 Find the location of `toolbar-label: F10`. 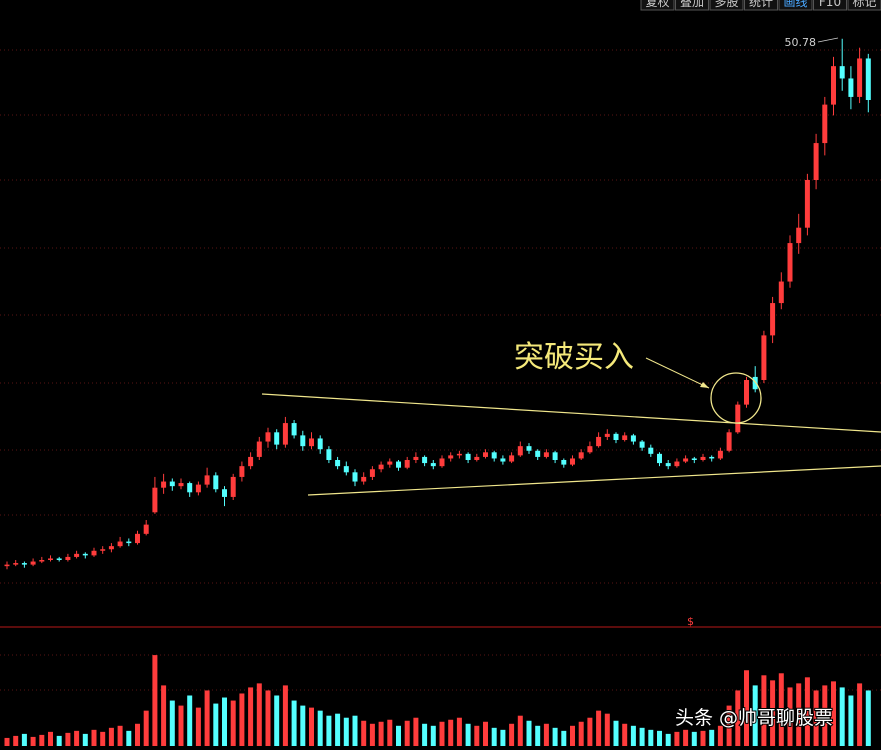

toolbar-label: F10 is located at coordinates (830, 4).